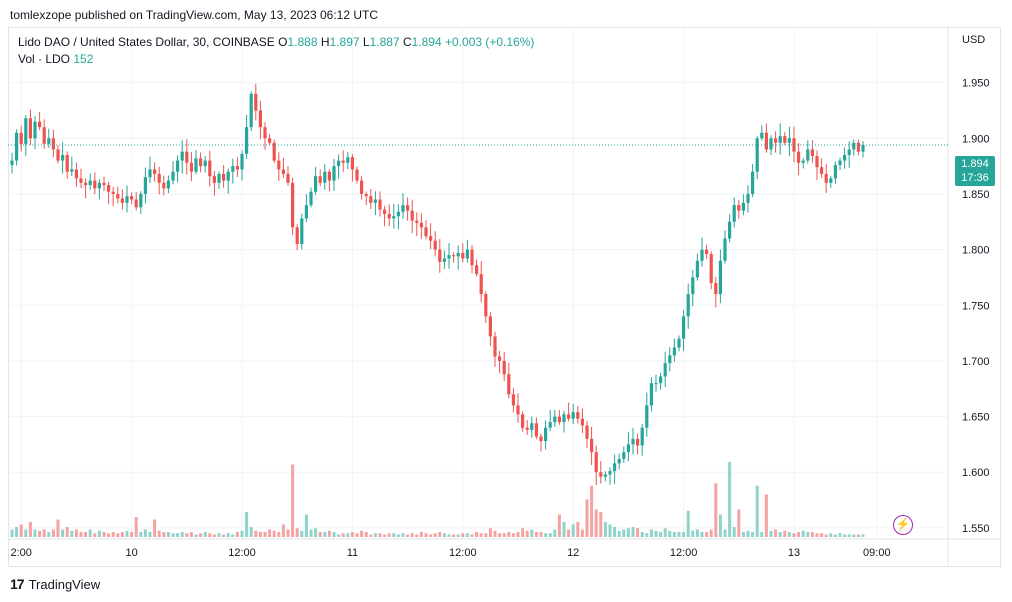 The image size is (1012, 602). What do you see at coordinates (64, 584) in the screenshot?
I see `footer-brand: TradingView` at bounding box center [64, 584].